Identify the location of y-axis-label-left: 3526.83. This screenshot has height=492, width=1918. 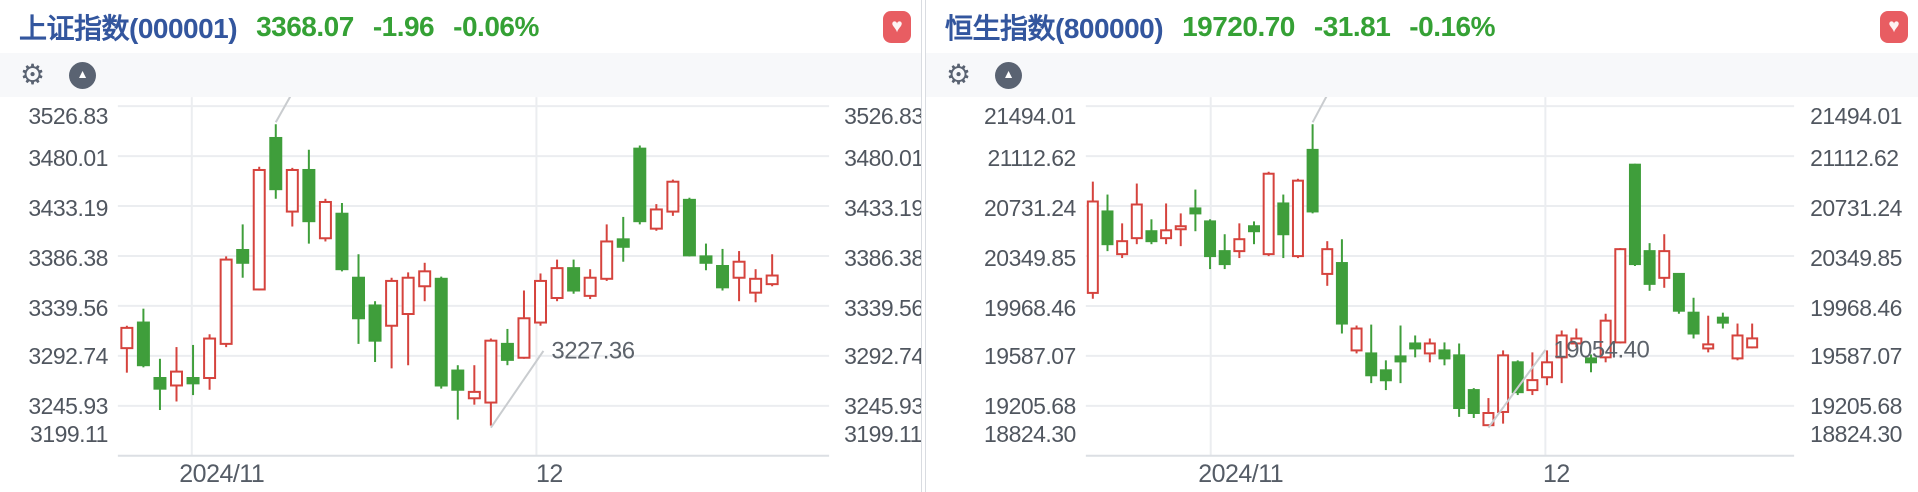
(68, 116).